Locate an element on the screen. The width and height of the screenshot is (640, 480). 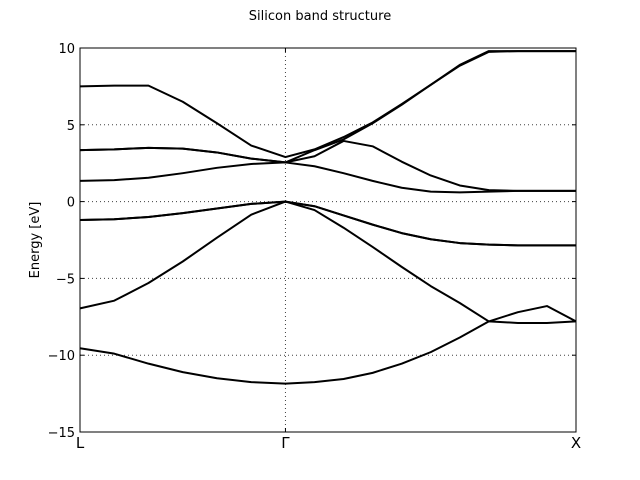
y-tick-label: 10 is located at coordinates (66, 49).